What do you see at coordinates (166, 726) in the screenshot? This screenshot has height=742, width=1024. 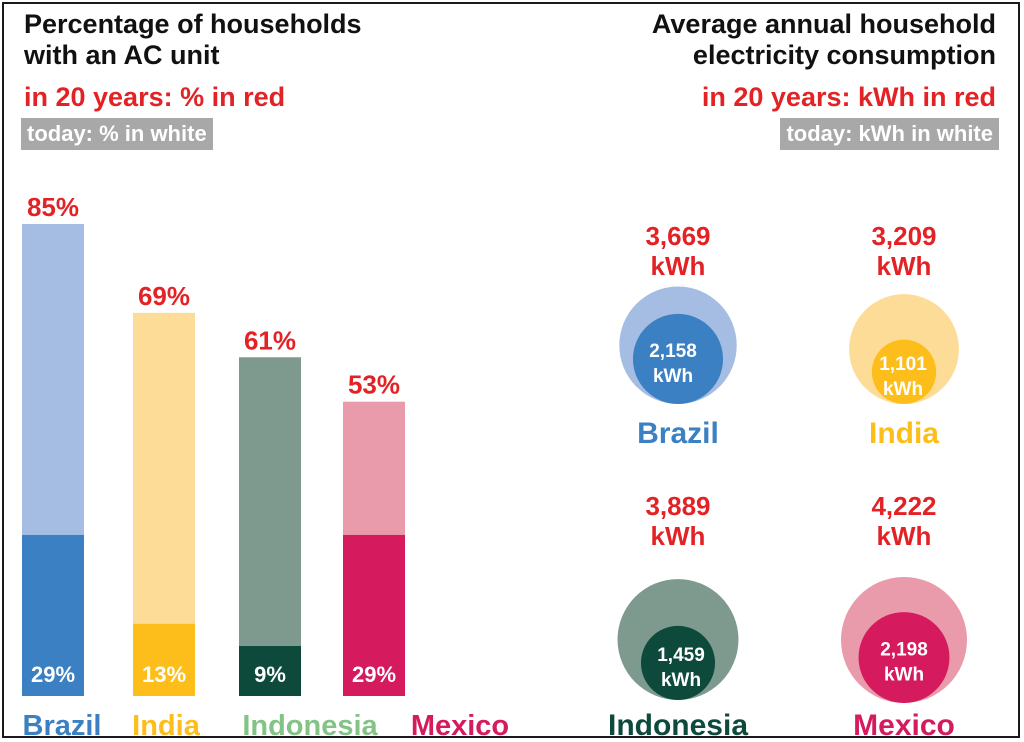 I see `bar-category-india: India` at bounding box center [166, 726].